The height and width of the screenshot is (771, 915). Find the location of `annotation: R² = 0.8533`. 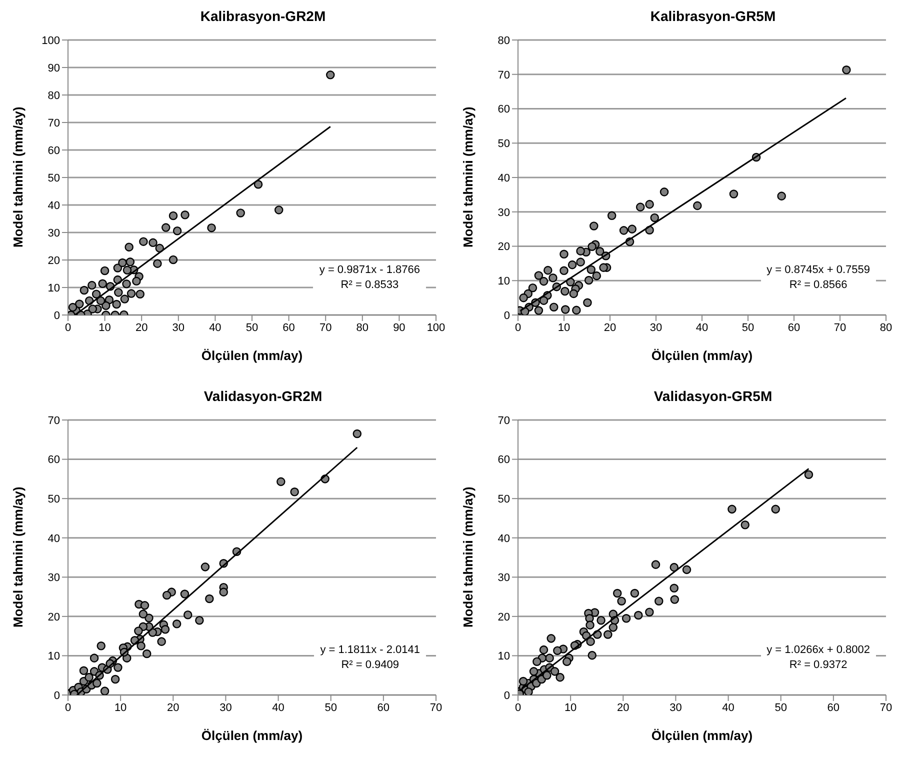

annotation: R² = 0.8533 is located at coordinates (370, 285).